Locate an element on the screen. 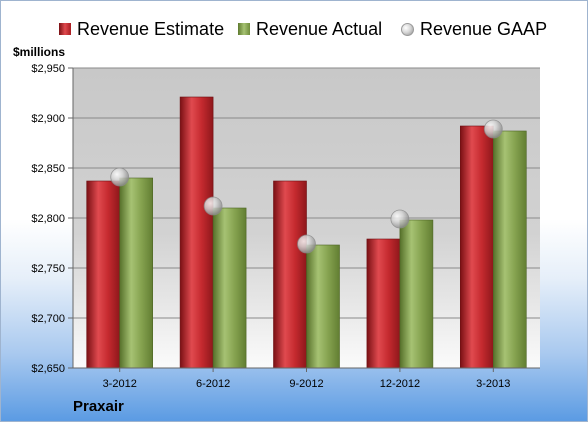 Image resolution: width=588 pixels, height=422 pixels. legend-swatch-actual is located at coordinates (244, 29).